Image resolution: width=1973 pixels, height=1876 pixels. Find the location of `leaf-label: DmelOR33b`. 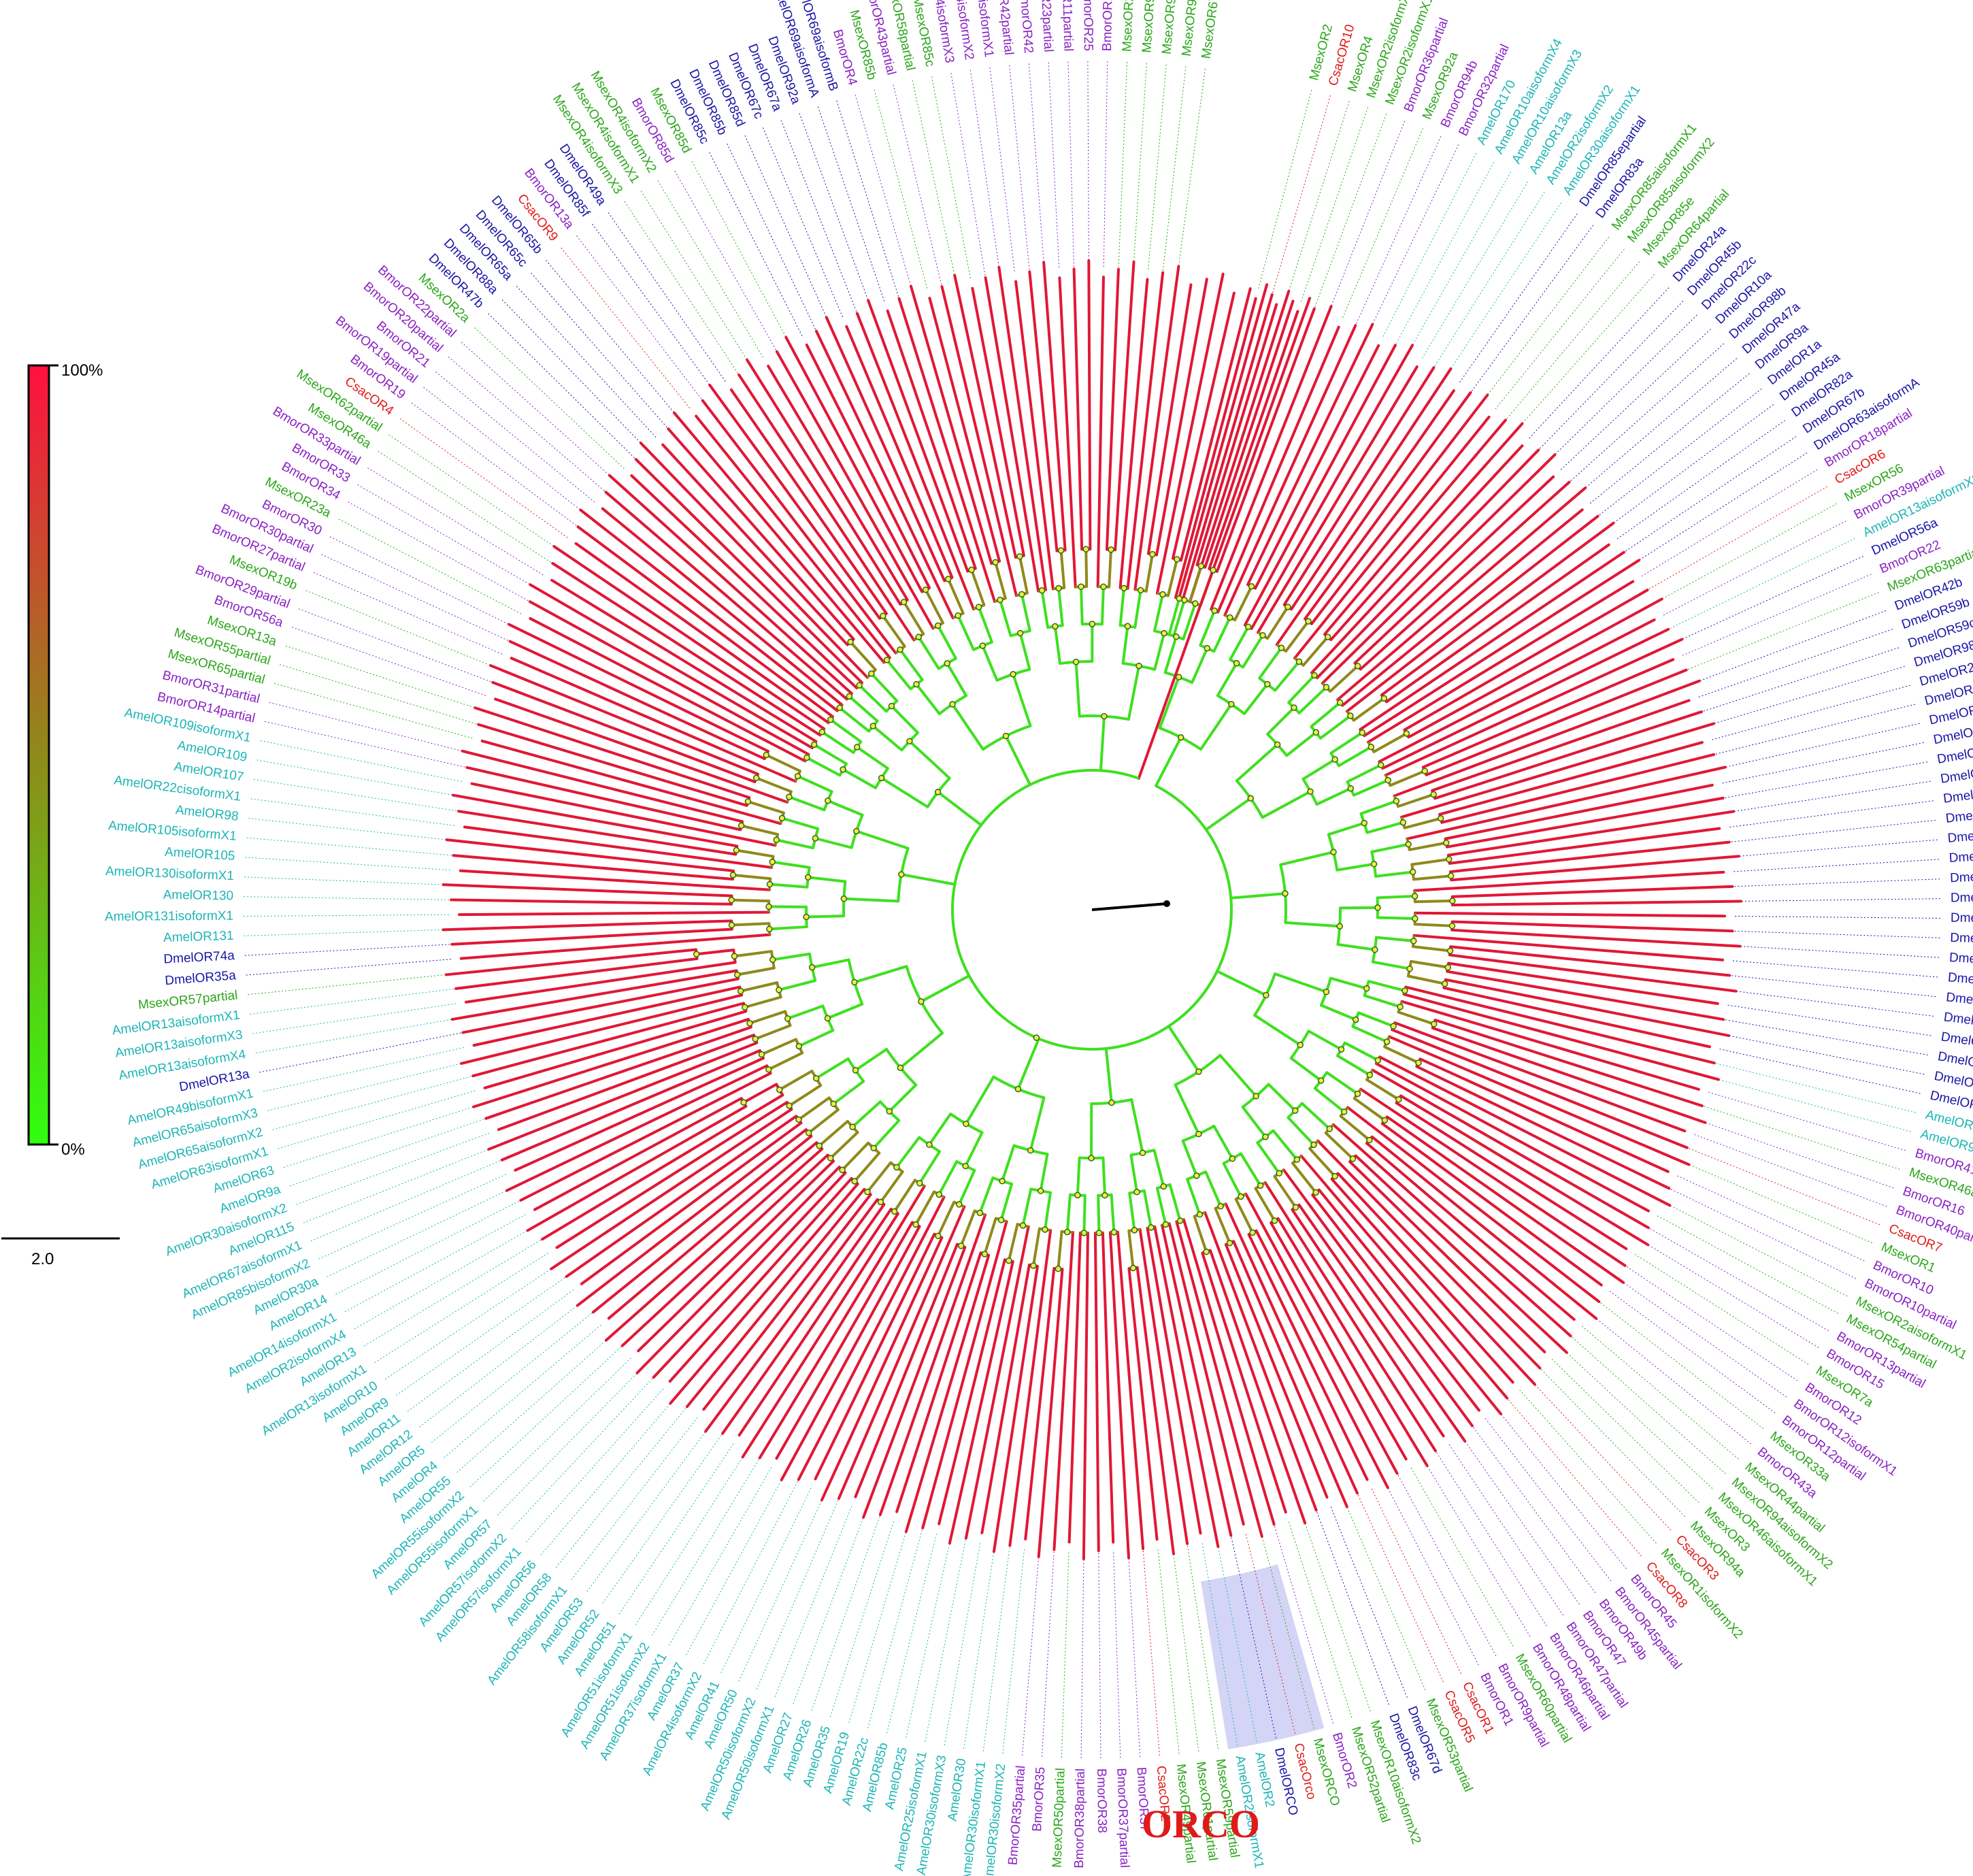

leaf-label: DmelOR33b is located at coordinates (1962, 918).